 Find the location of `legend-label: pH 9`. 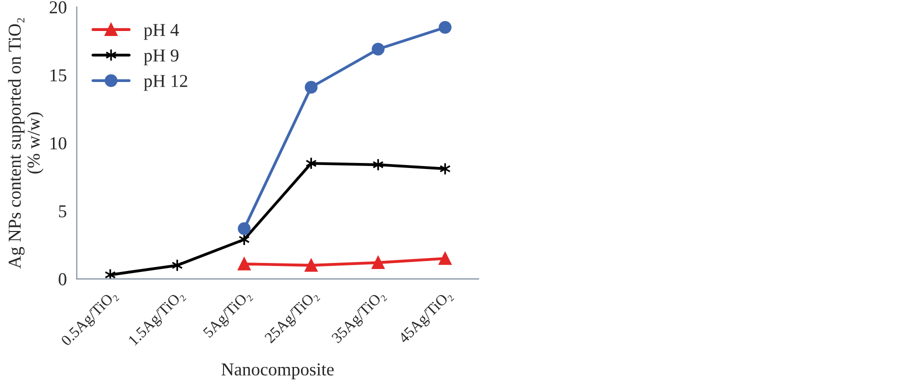

legend-label: pH 9 is located at coordinates (161, 57).